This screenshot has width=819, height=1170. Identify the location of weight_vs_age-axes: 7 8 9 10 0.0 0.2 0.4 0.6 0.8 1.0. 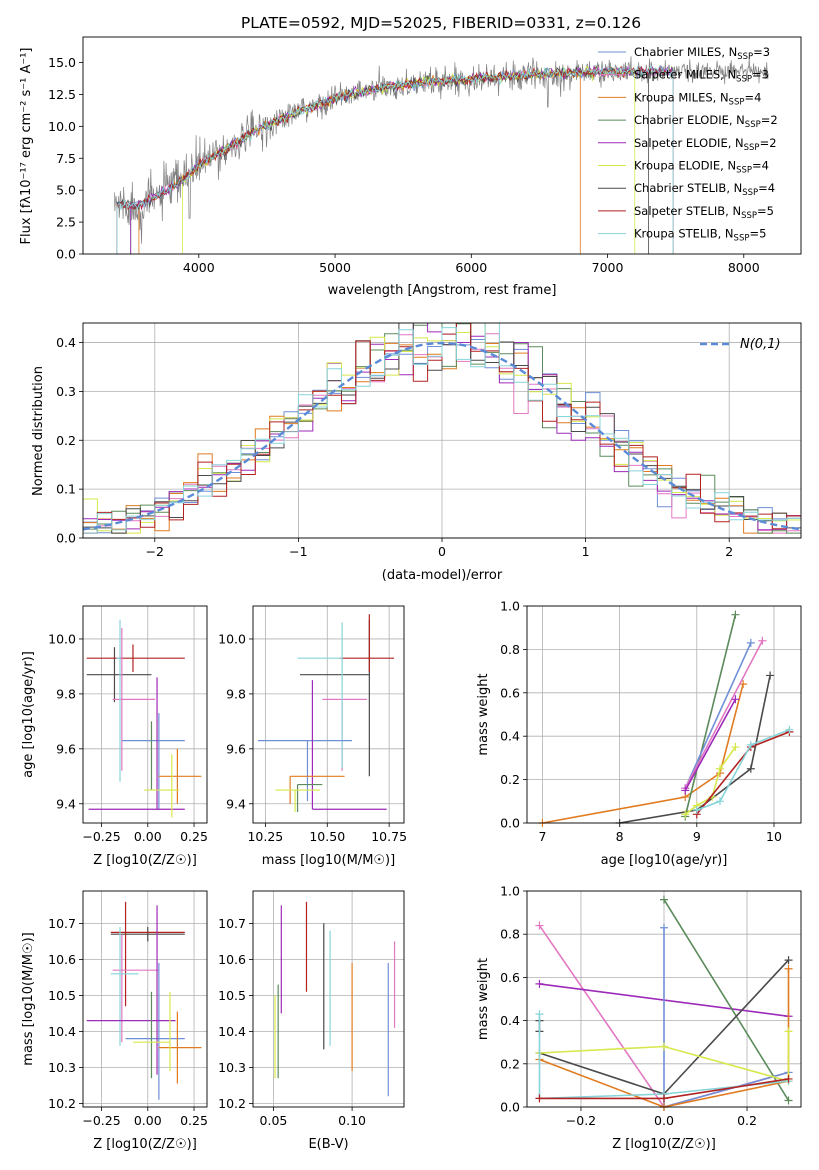
(651, 721).